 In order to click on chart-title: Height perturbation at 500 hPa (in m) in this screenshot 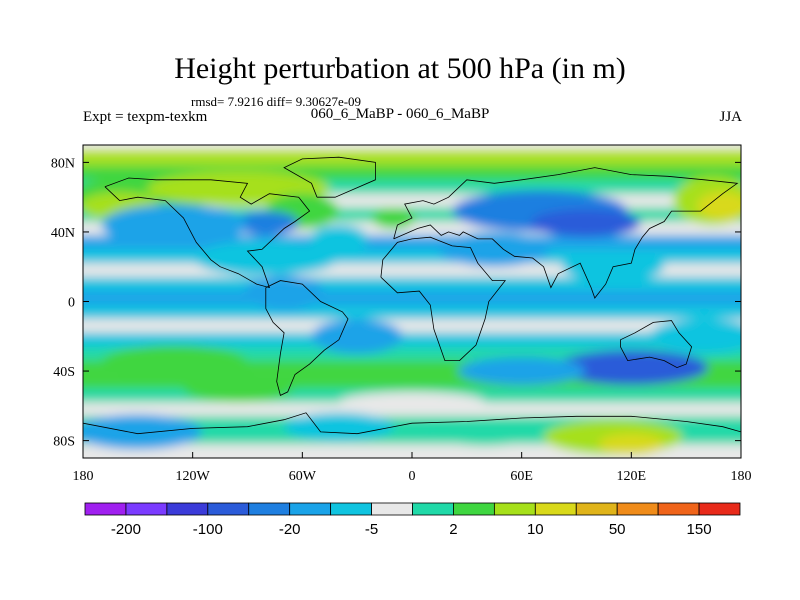, I will do `click(400, 68)`.